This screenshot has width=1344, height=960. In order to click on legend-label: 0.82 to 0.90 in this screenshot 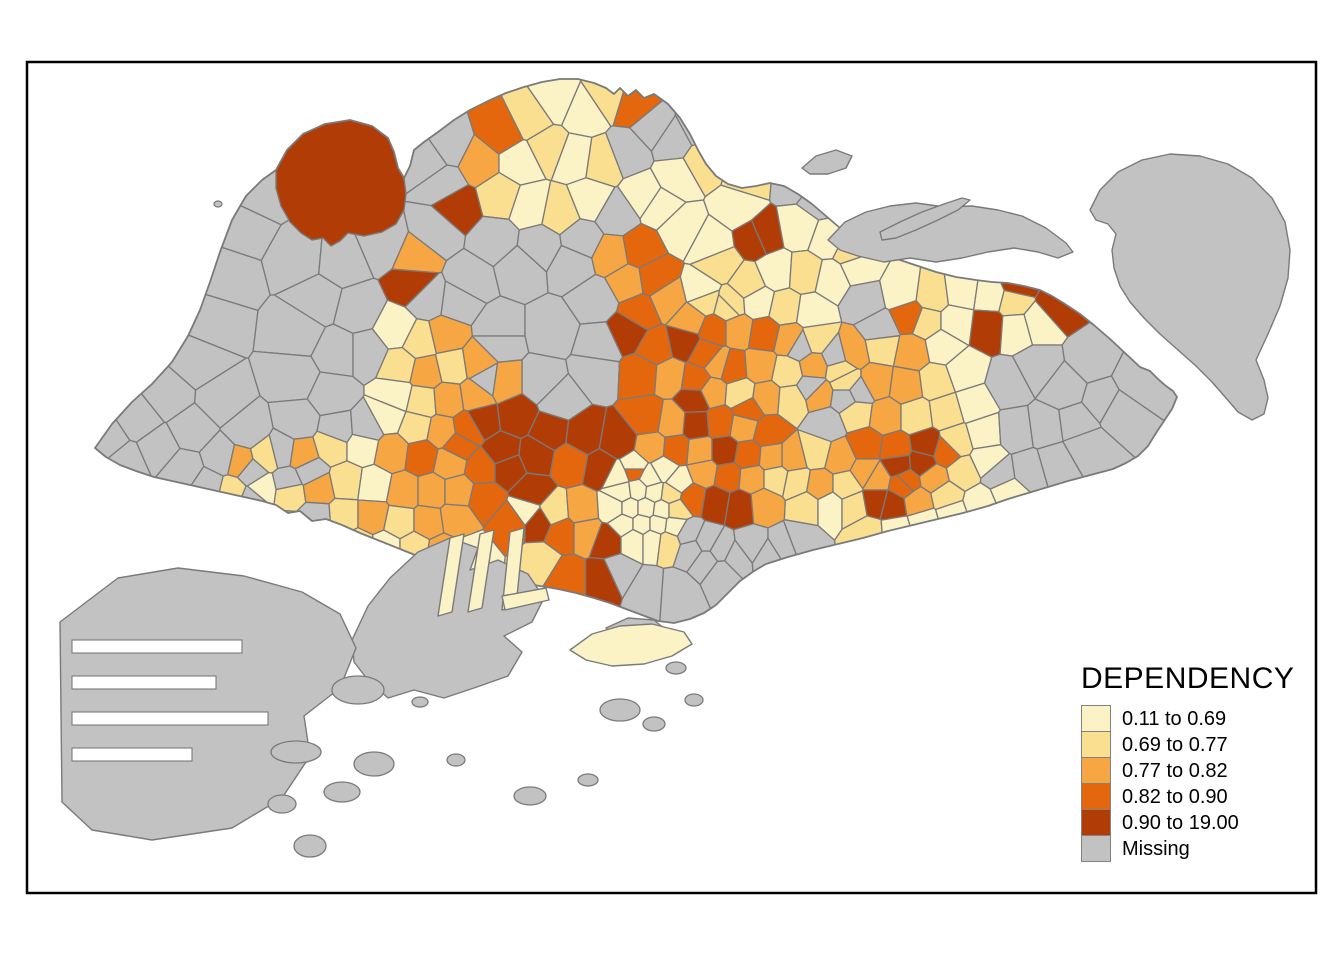, I will do `click(1175, 796)`.